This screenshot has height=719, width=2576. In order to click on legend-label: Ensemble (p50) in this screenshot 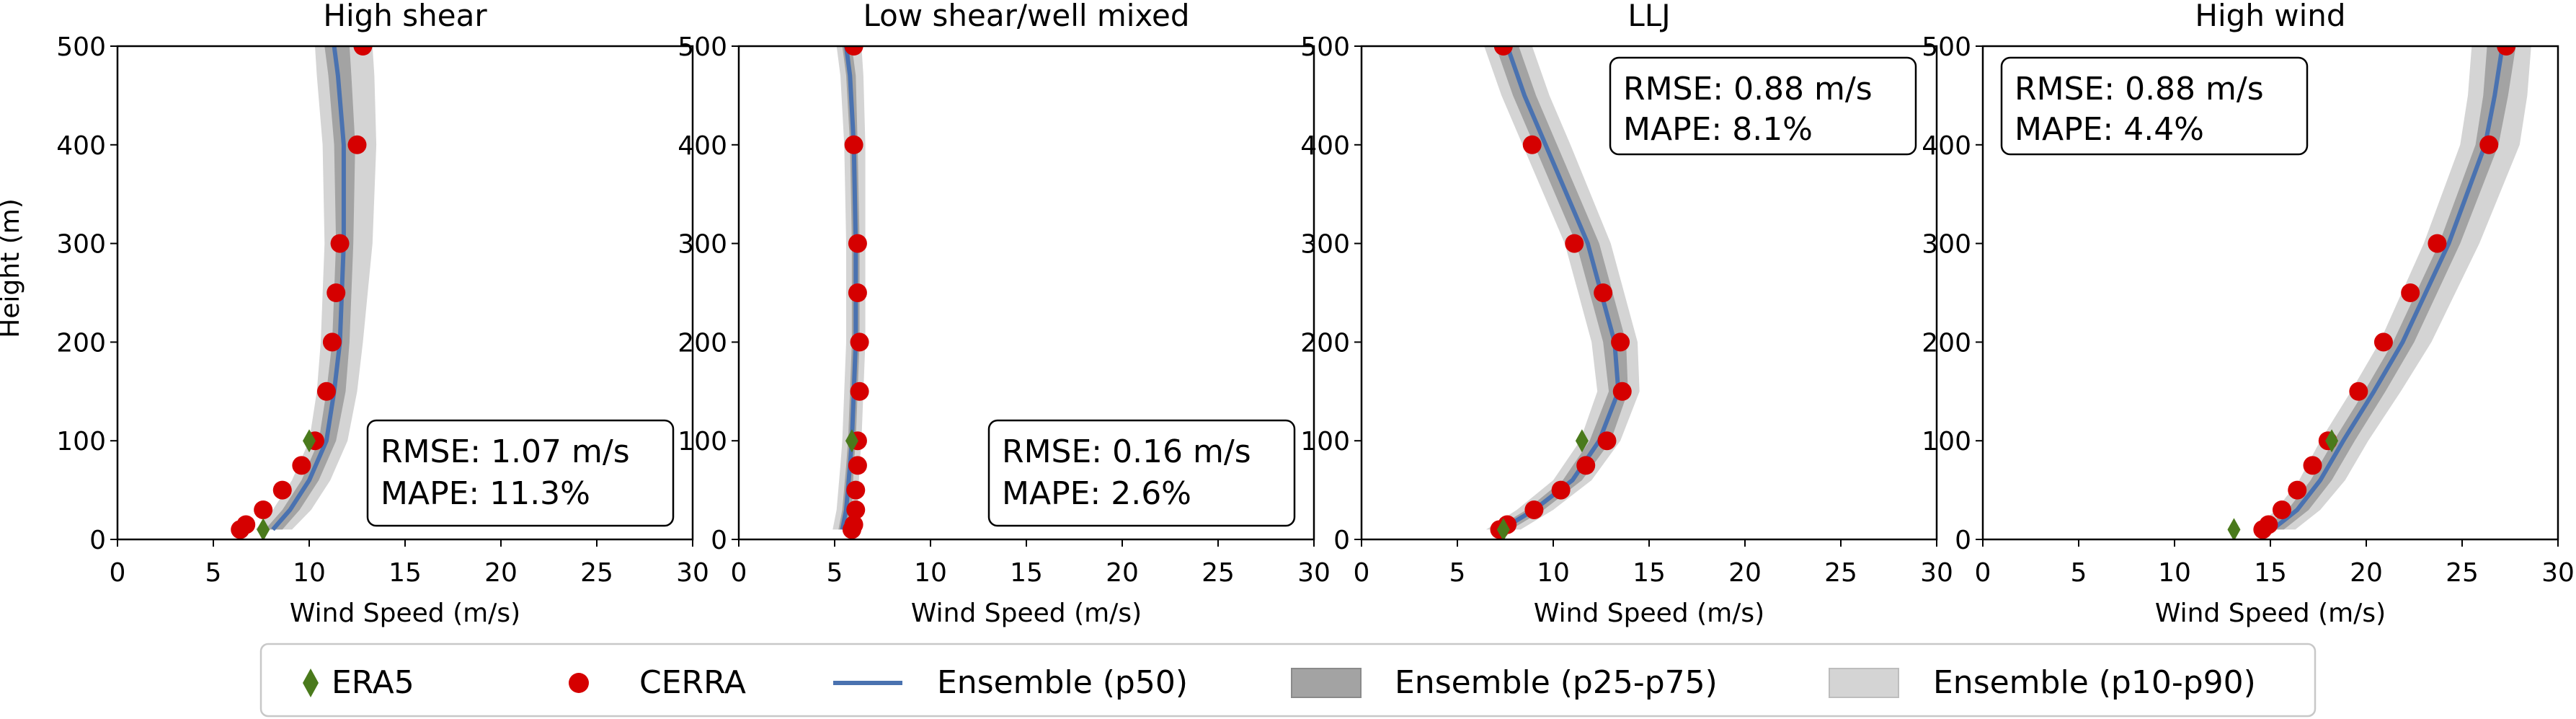, I will do `click(1062, 682)`.